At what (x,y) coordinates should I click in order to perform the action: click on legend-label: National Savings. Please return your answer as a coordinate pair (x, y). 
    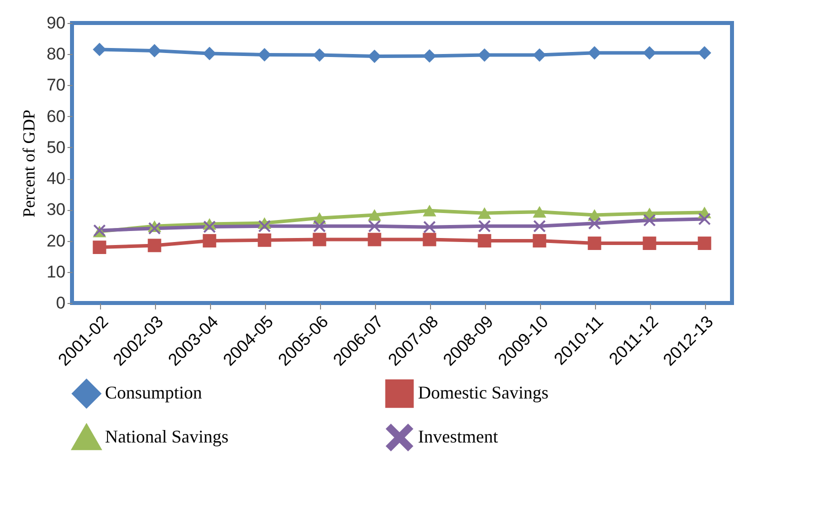
    Looking at the image, I should click on (166, 436).